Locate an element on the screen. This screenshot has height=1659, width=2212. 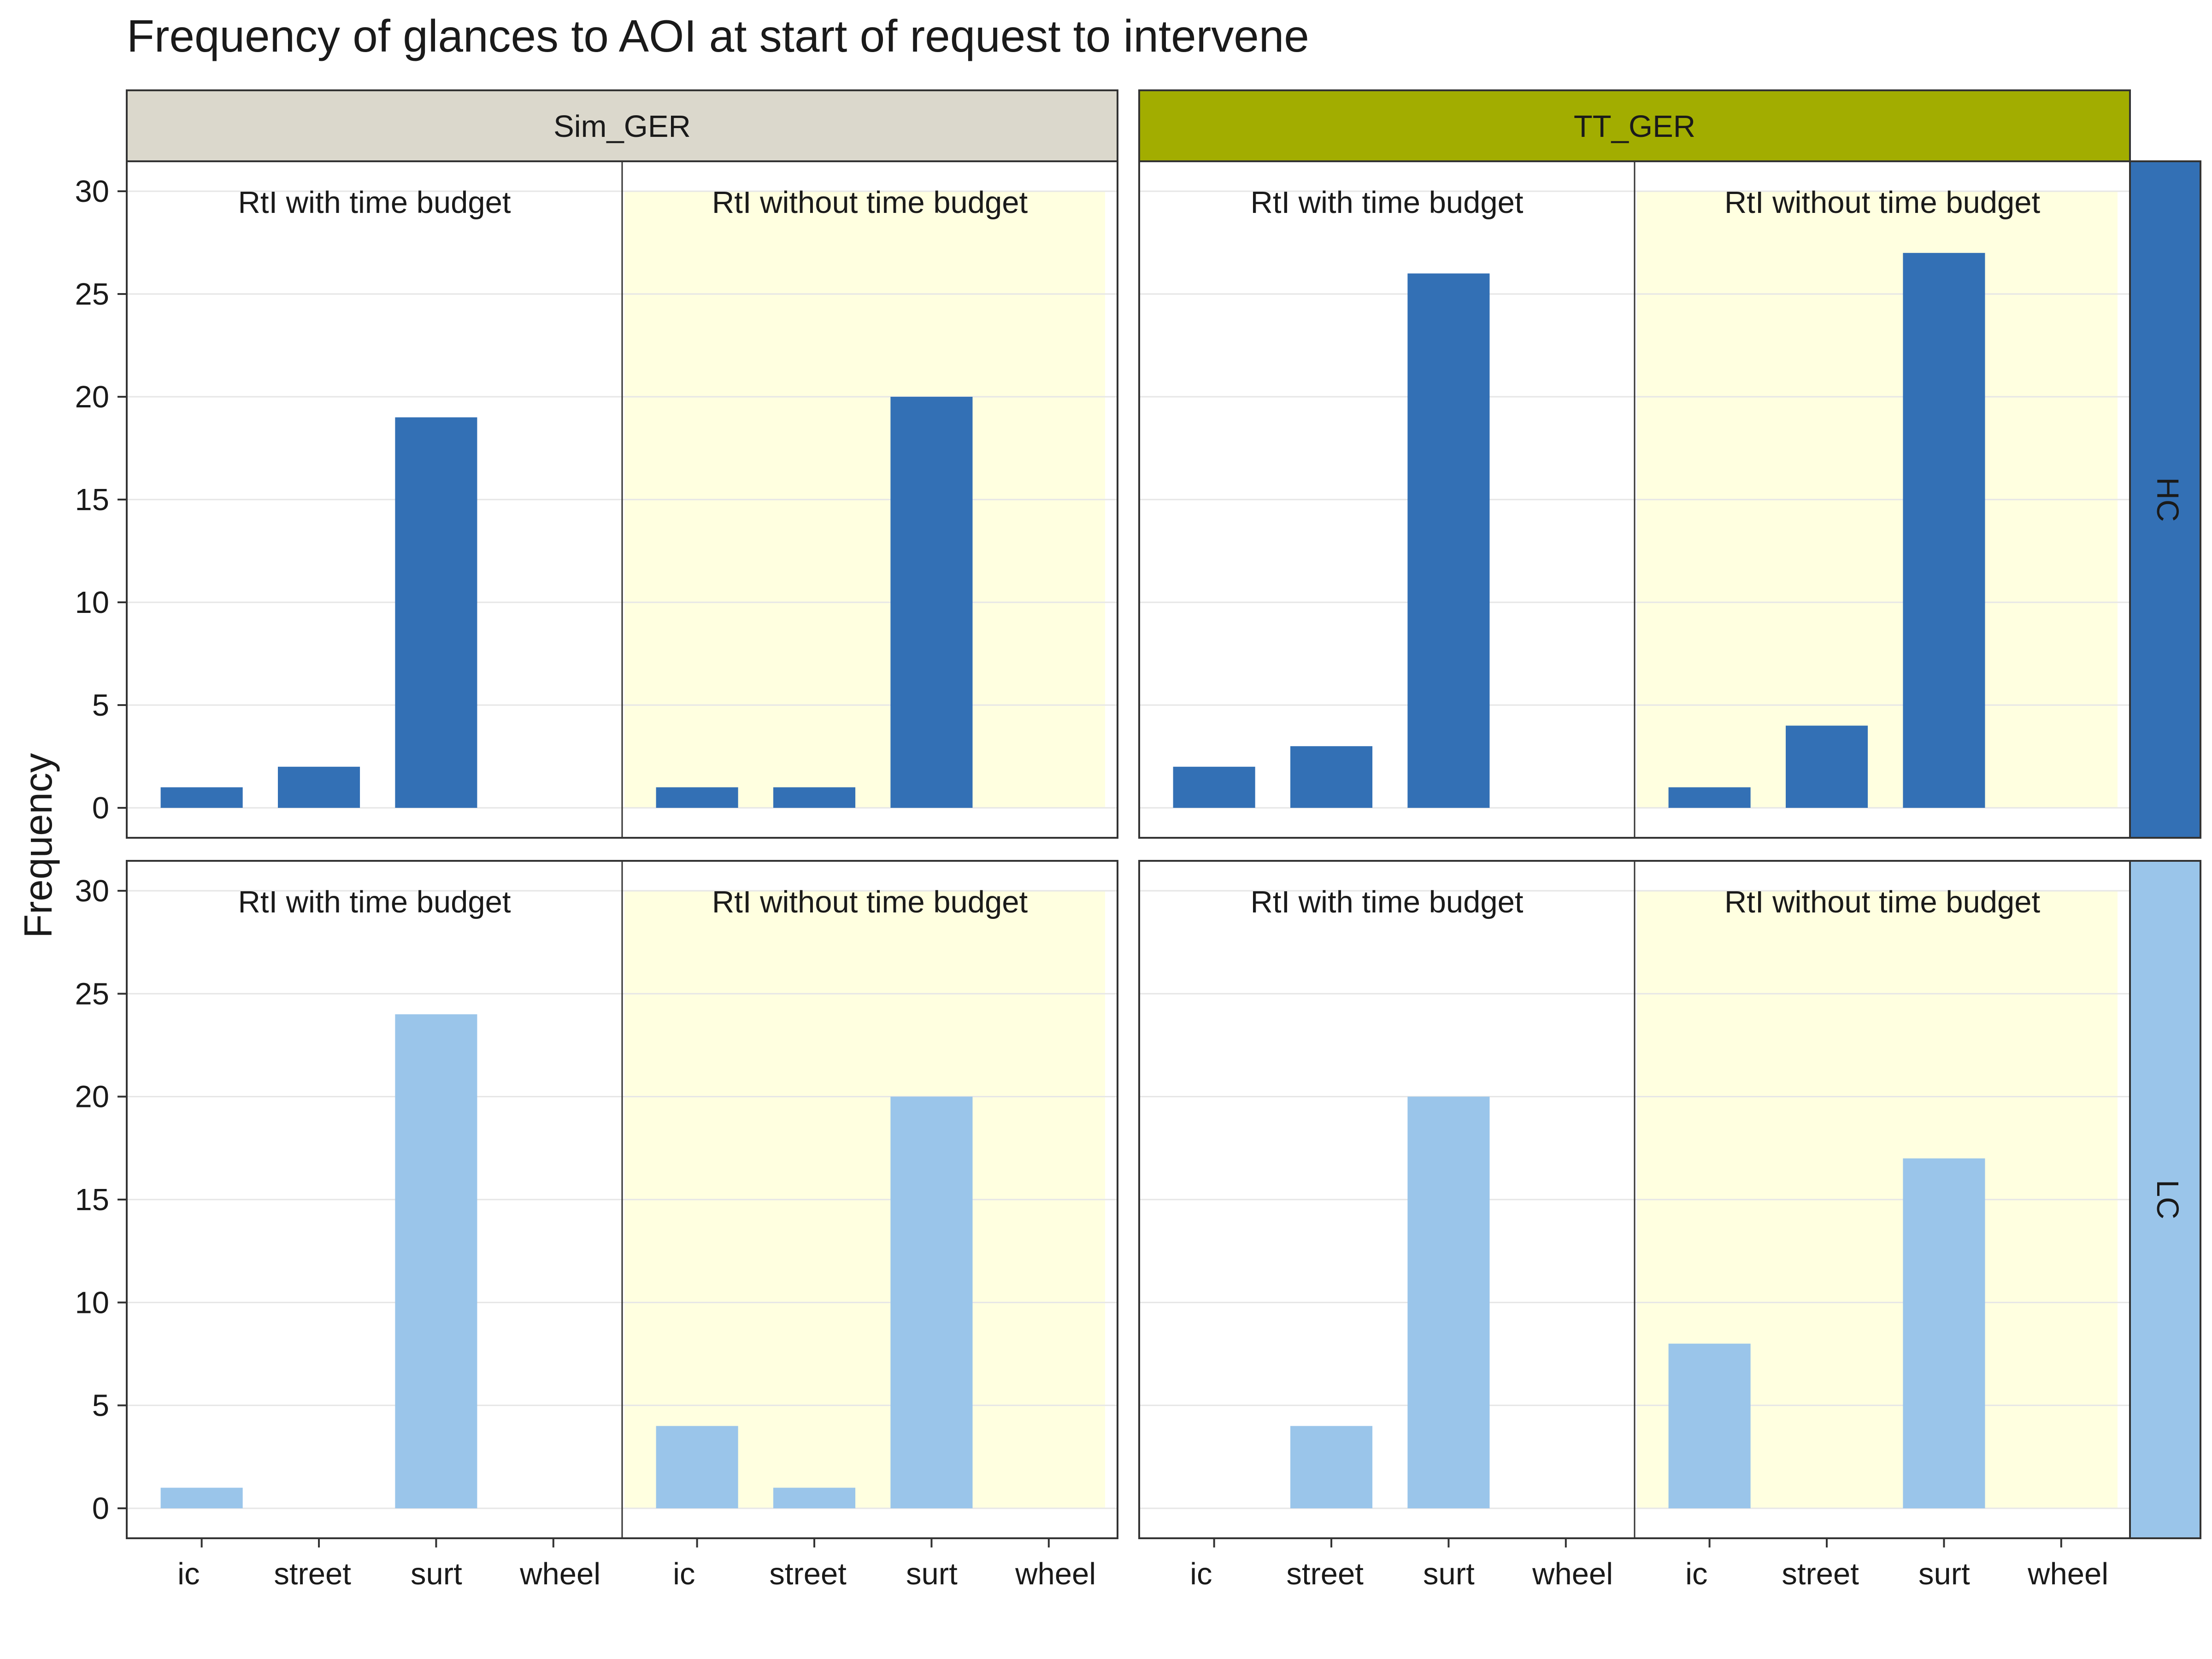
column-strip-label-sim-ger: Sim_GER is located at coordinates (622, 126).